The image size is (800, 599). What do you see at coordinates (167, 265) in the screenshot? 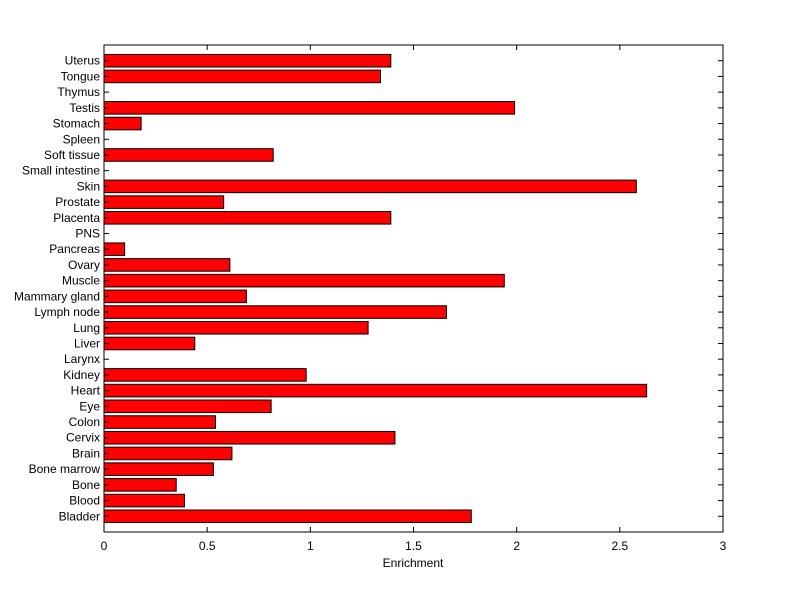
I see `bar-ovary` at bounding box center [167, 265].